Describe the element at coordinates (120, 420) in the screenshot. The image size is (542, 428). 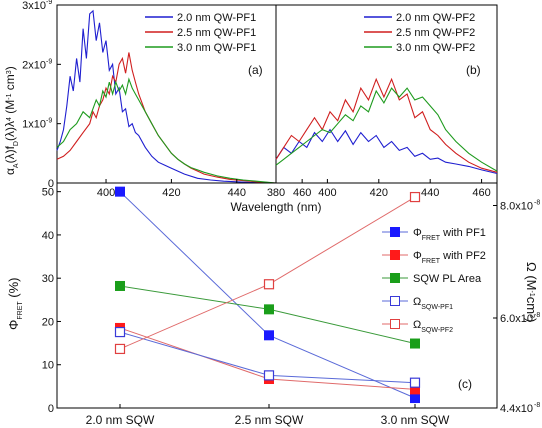
I see `x-category-label-c: 2.0 nm SQW` at that location.